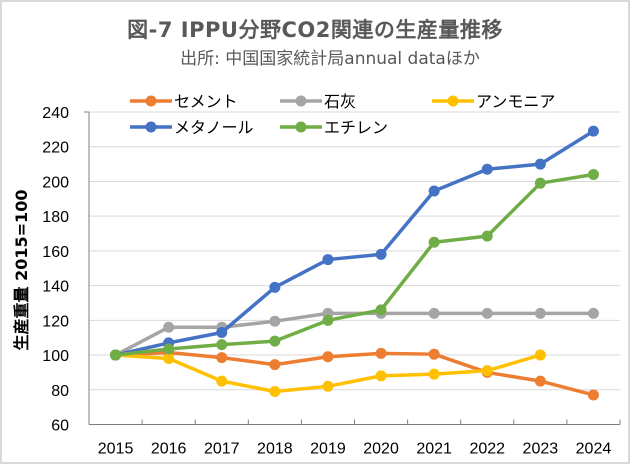 This screenshot has height=464, width=630. I want to click on y-tick-label: 120, so click(55, 321).